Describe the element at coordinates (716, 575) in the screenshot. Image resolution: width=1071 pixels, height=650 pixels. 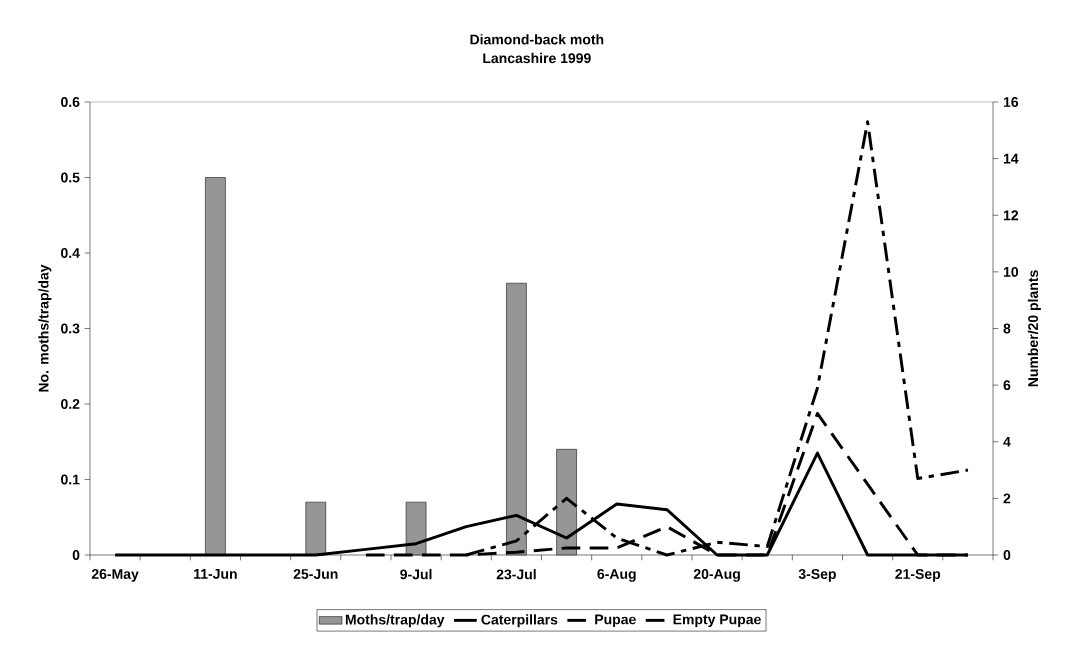
I see `x-tick-label: 20-Aug` at that location.